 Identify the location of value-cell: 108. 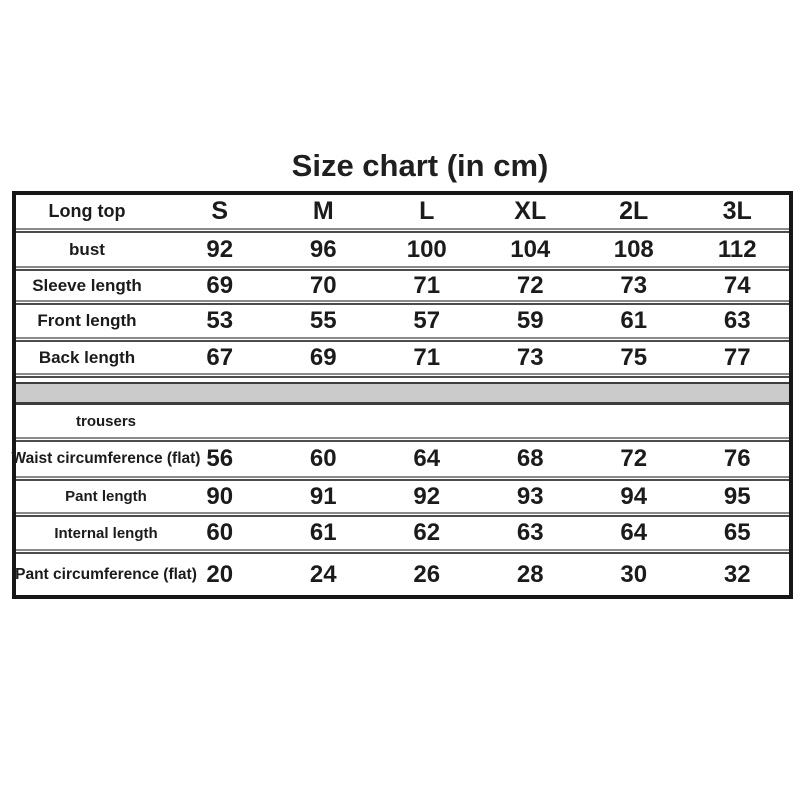
(633, 249).